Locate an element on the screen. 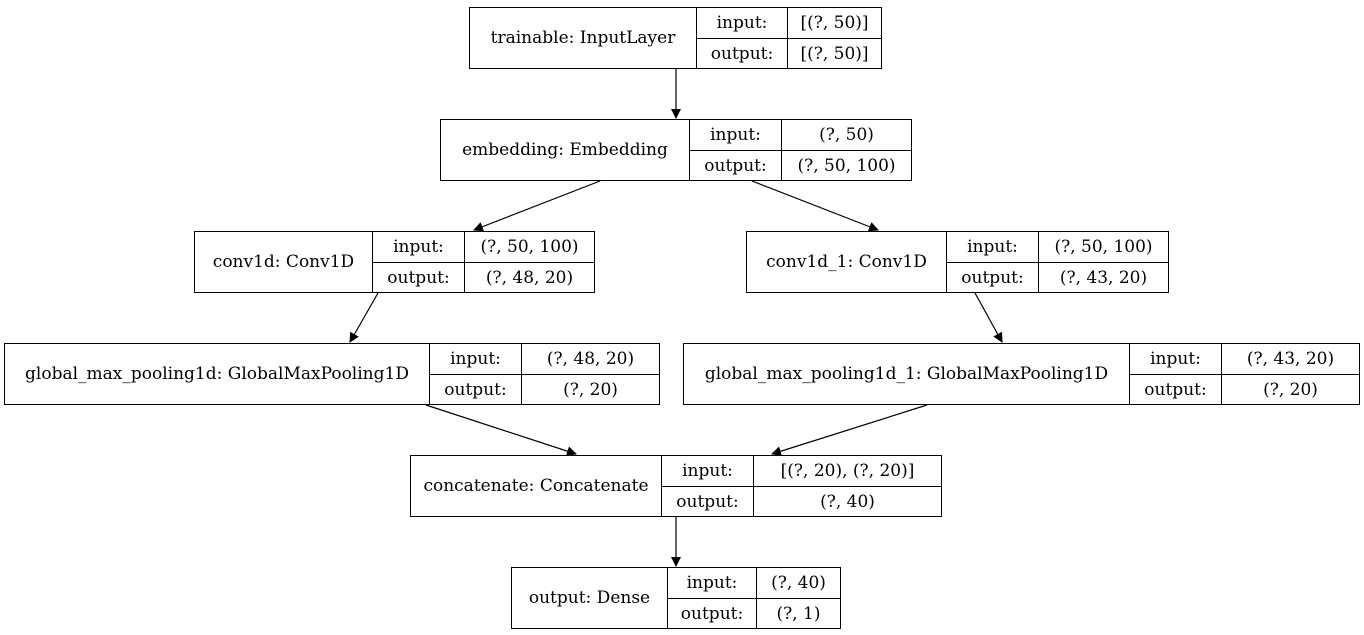 The height and width of the screenshot is (635, 1364). output-shape: [(?, 50)] is located at coordinates (834, 53).